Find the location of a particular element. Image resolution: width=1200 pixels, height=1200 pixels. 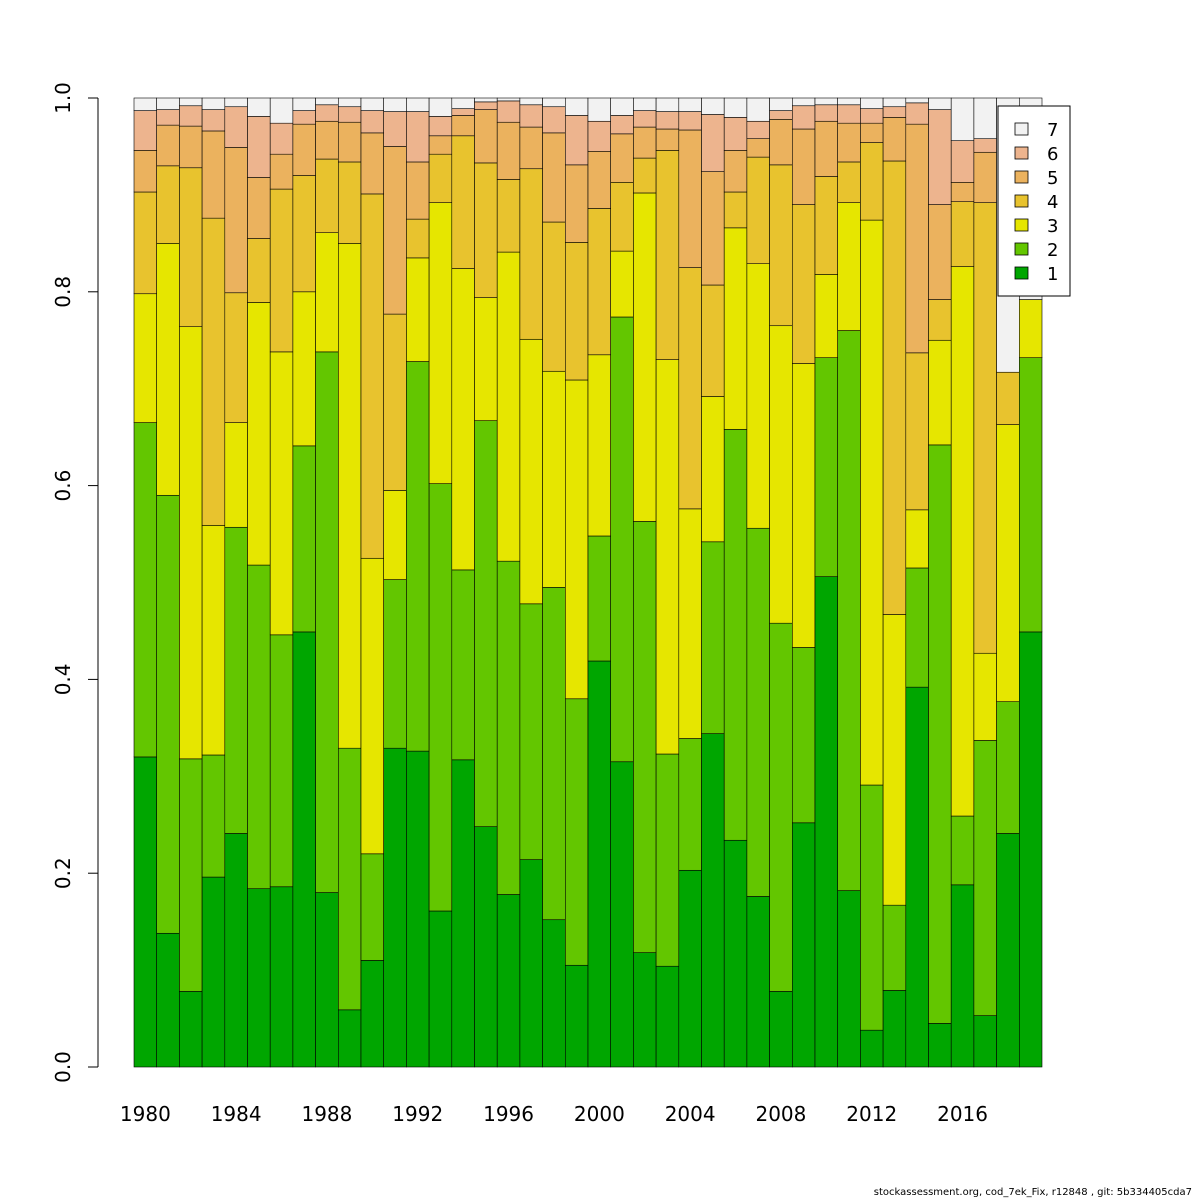

y-tick-label: 0.2 is located at coordinates (63, 873).